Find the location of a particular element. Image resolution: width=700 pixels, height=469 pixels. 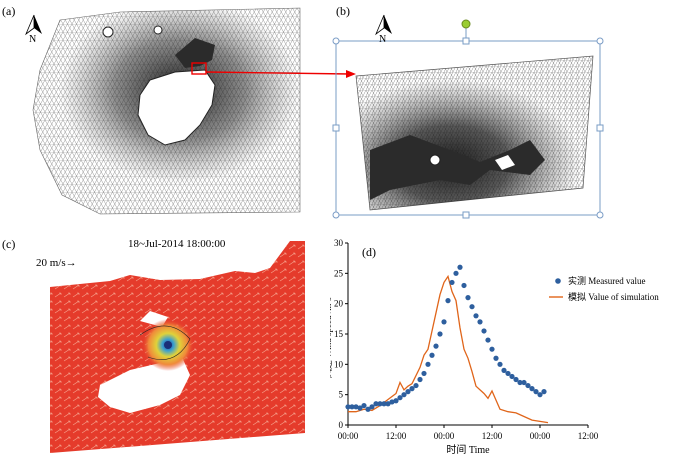

y-tick-label: 20 is located at coordinates (339, 304).